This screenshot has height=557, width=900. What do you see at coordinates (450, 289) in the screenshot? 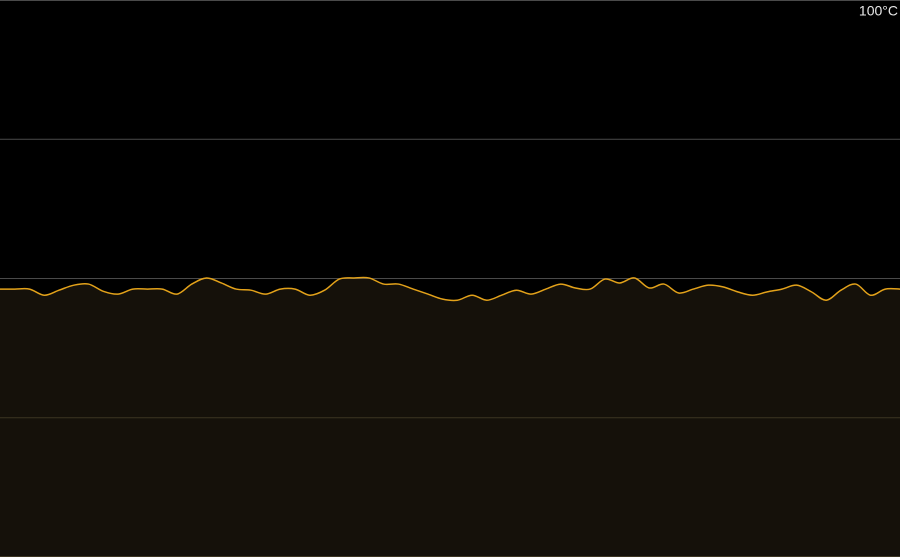
I see `temperature-line` at bounding box center [450, 289].